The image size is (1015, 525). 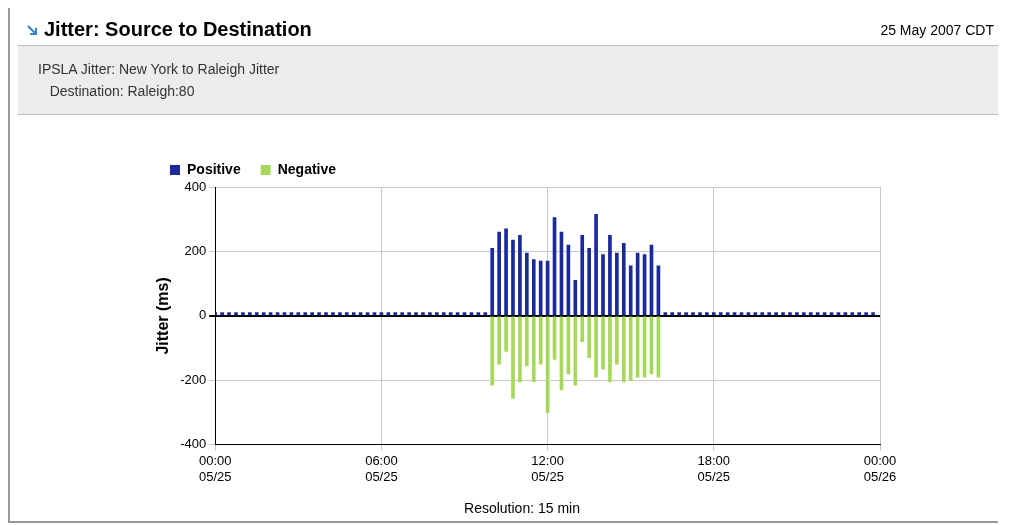 What do you see at coordinates (193, 444) in the screenshot?
I see `y-tick-label: -400` at bounding box center [193, 444].